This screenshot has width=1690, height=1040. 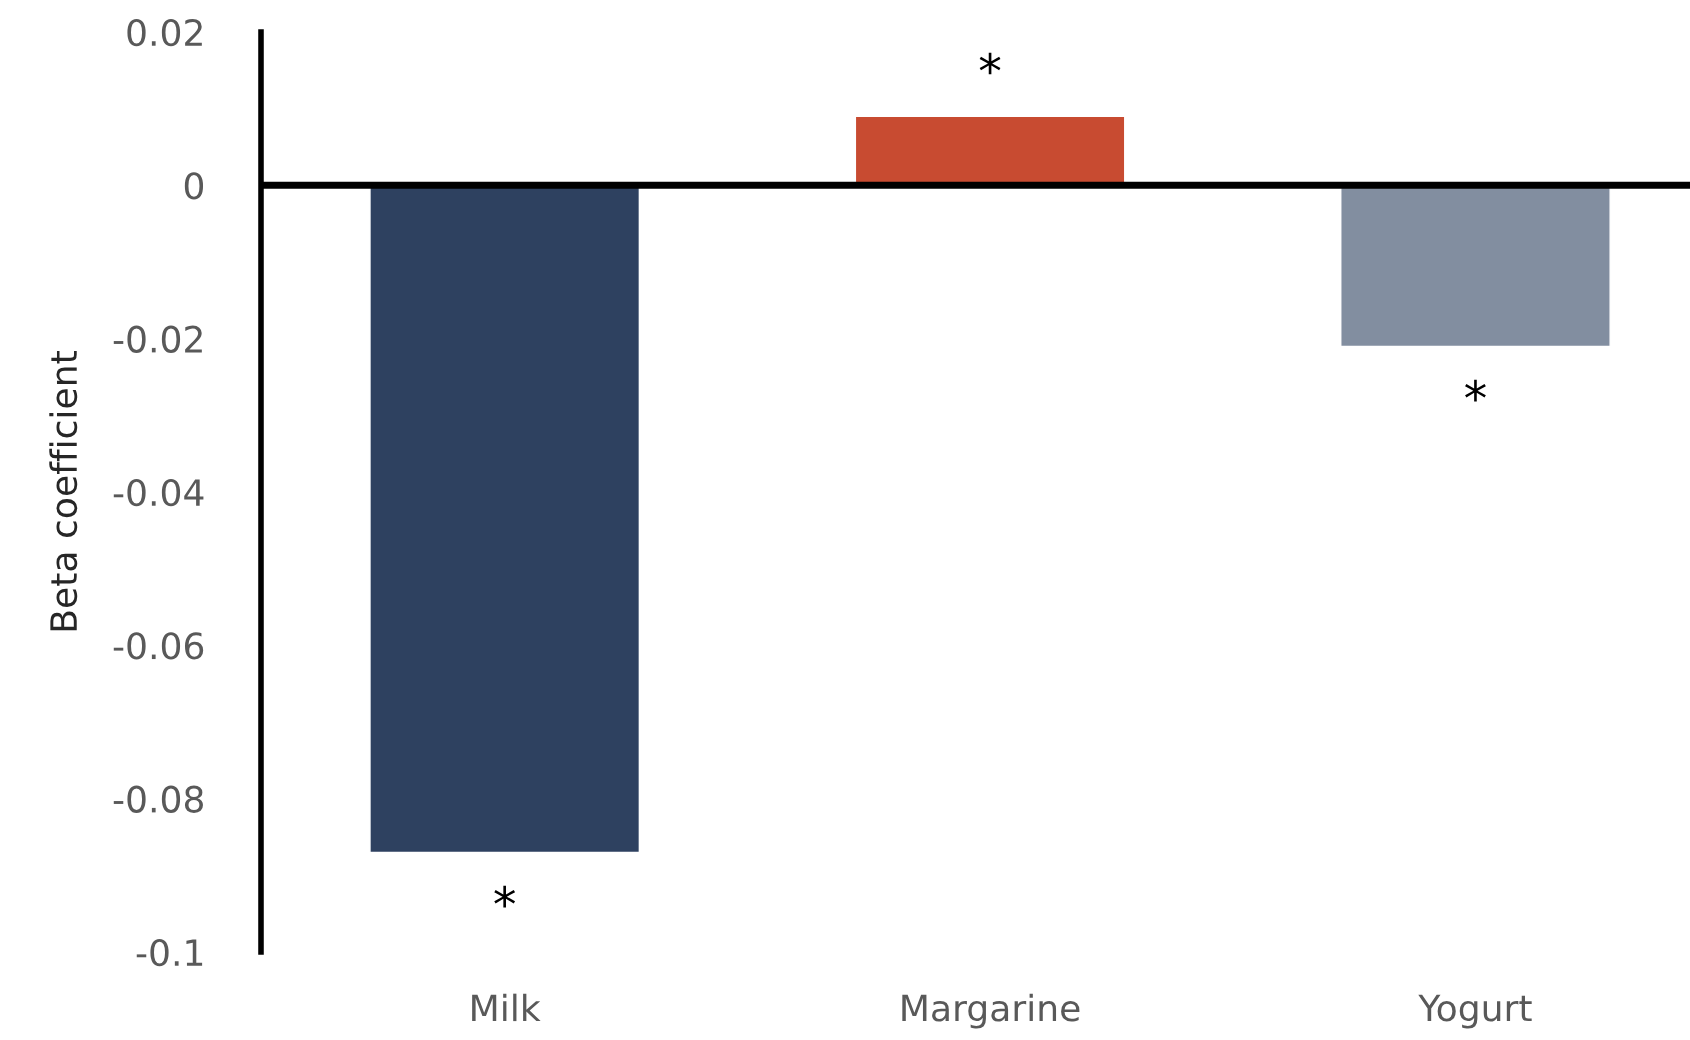 What do you see at coordinates (194, 186) in the screenshot?
I see `y-tick-label: 0` at bounding box center [194, 186].